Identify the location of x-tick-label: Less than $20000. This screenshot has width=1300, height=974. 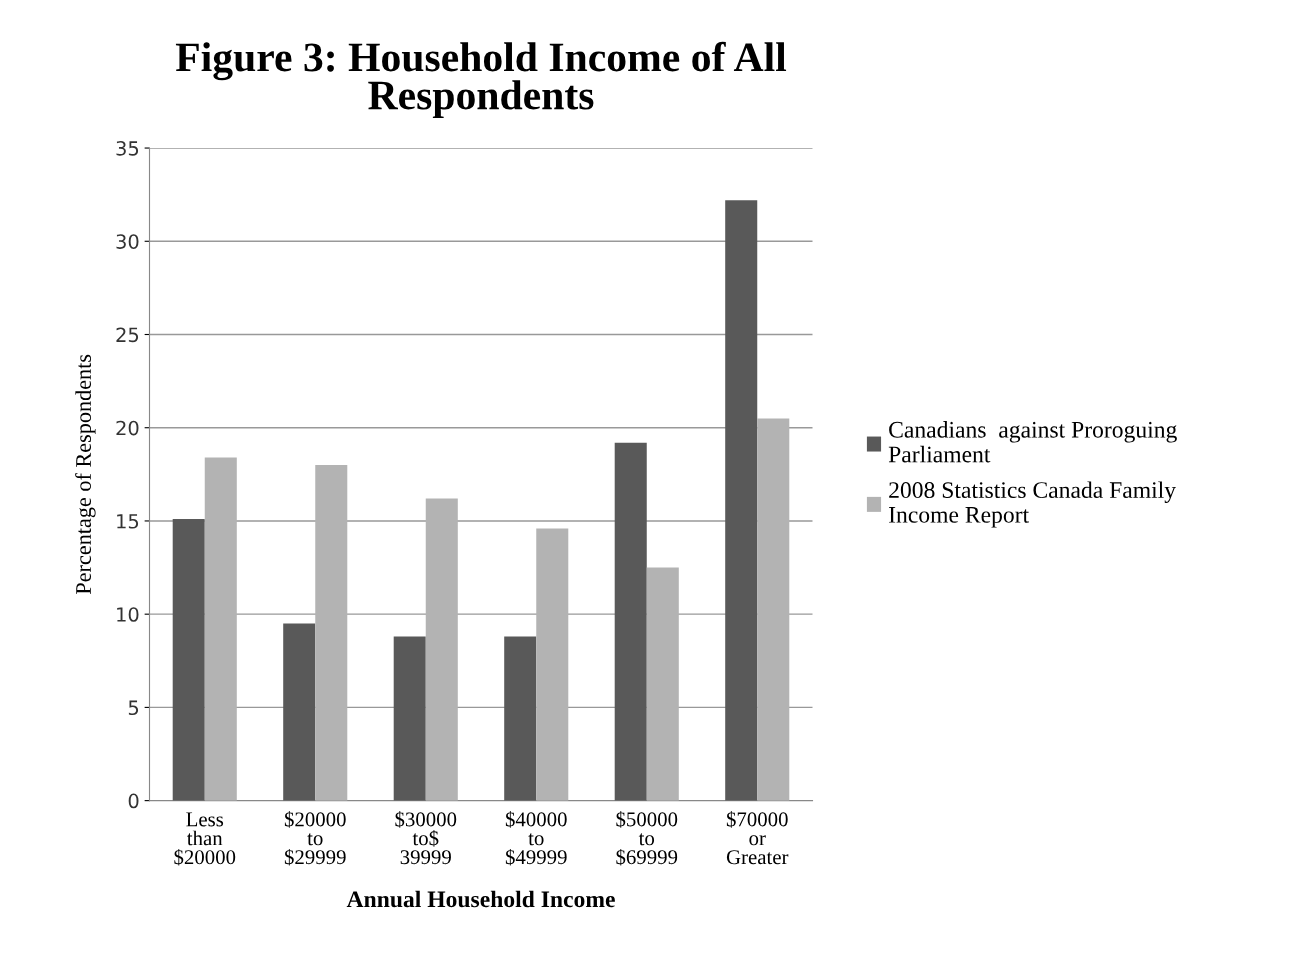
(205, 839).